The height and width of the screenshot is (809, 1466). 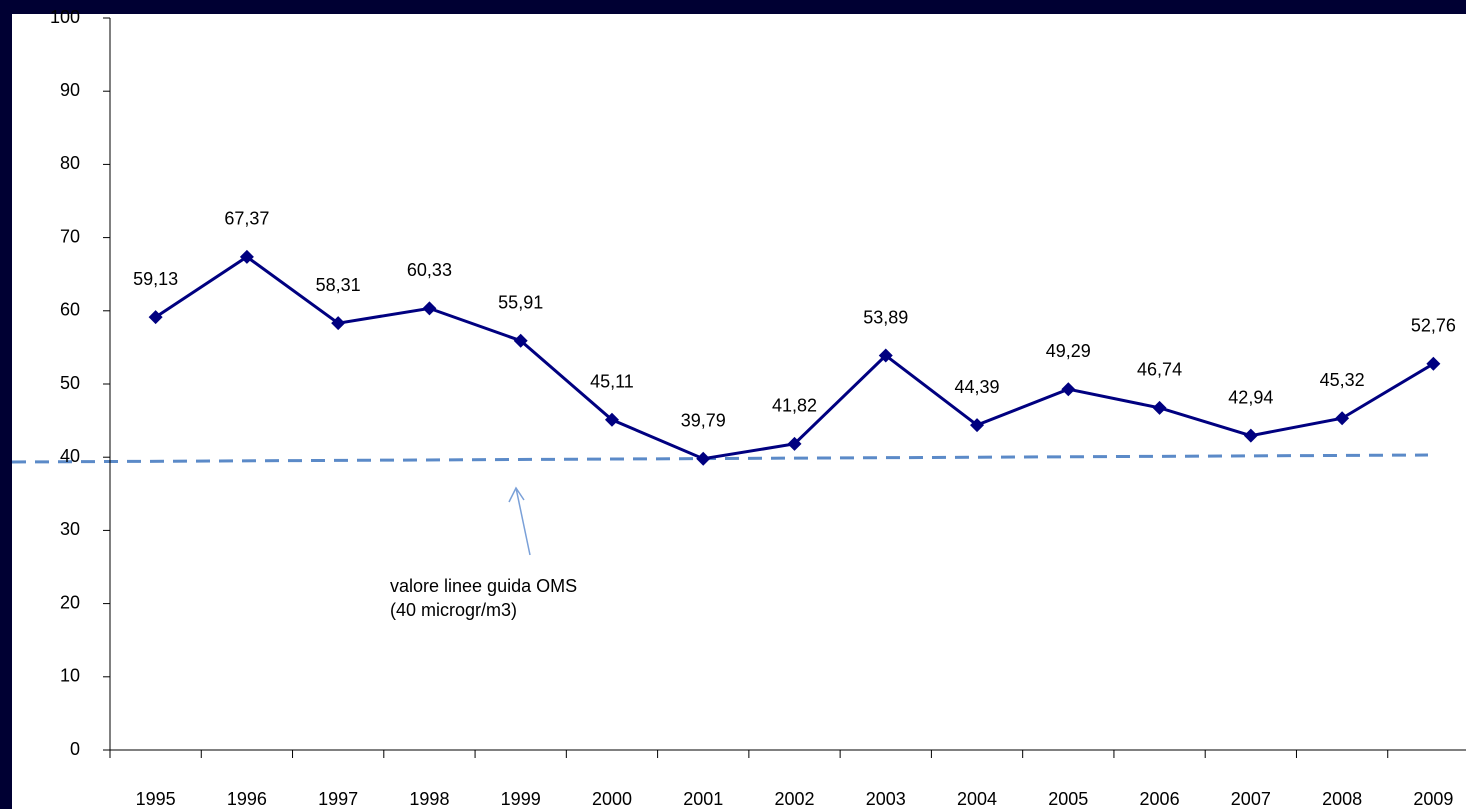 I want to click on data-label: 46,74, so click(x=1159, y=370).